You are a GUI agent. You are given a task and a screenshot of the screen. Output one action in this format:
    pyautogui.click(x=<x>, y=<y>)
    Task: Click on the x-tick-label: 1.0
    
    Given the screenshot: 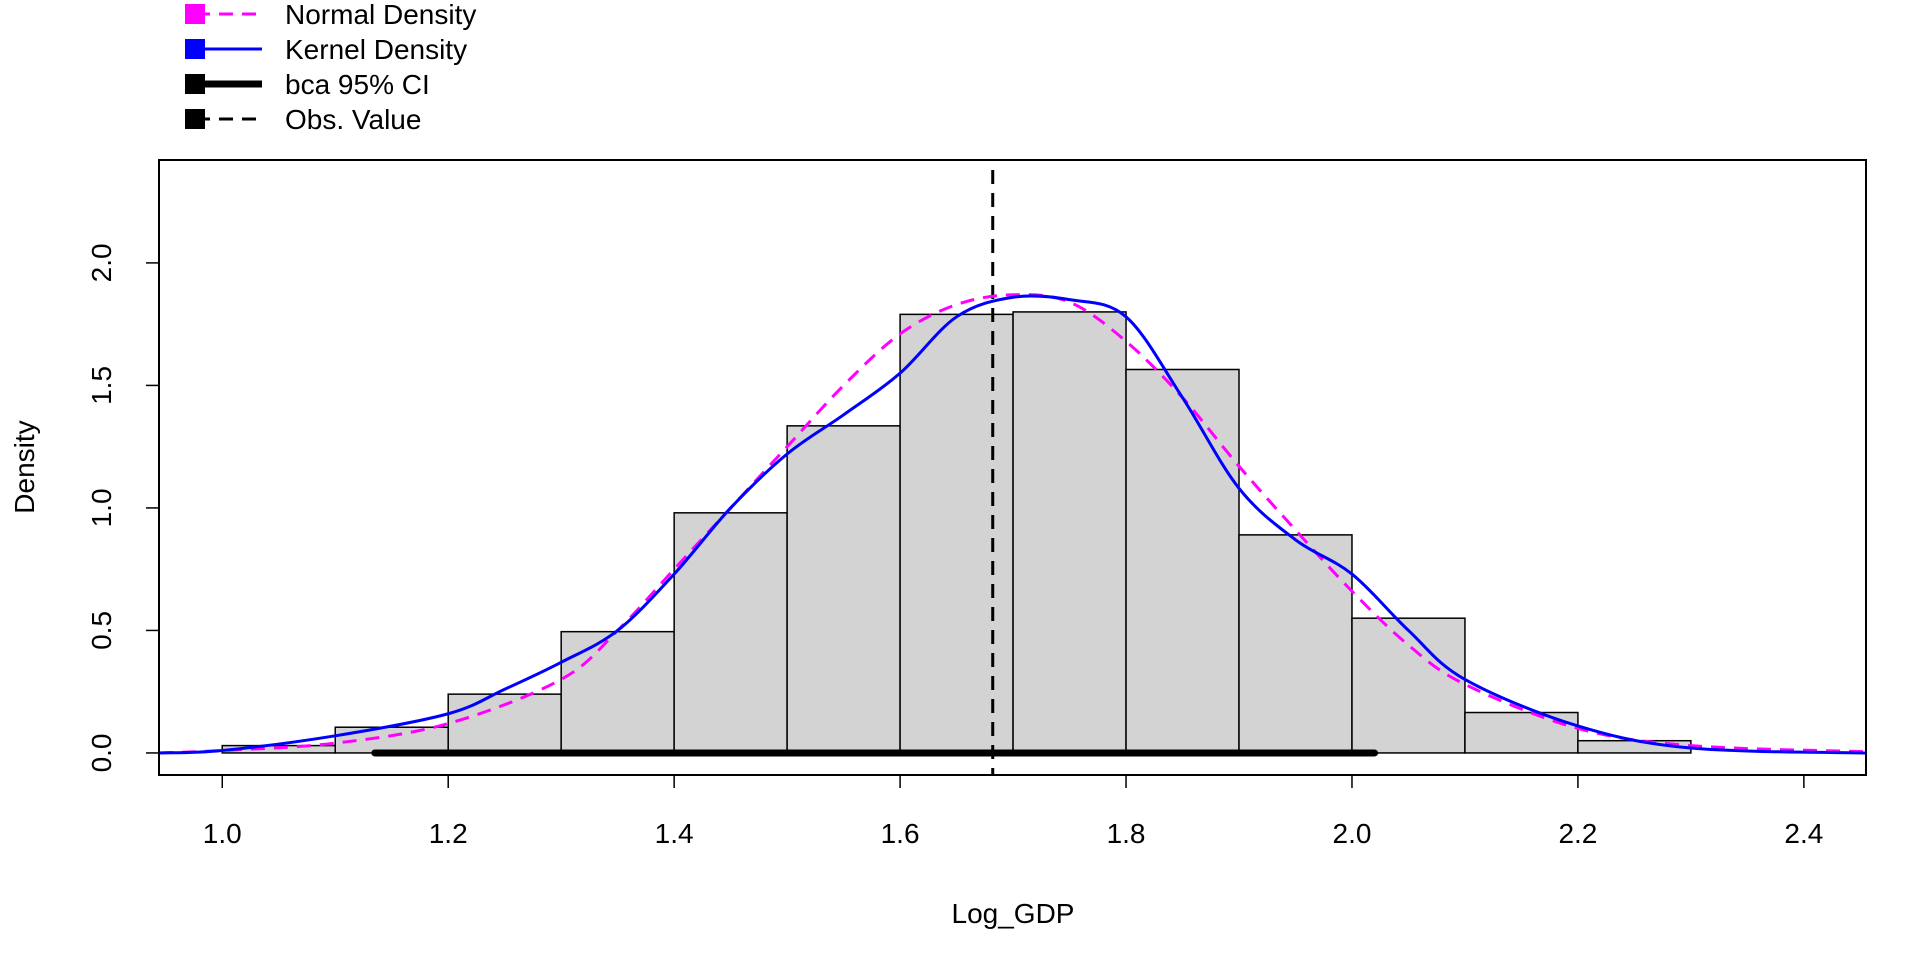 What is the action you would take?
    pyautogui.click(x=222, y=833)
    